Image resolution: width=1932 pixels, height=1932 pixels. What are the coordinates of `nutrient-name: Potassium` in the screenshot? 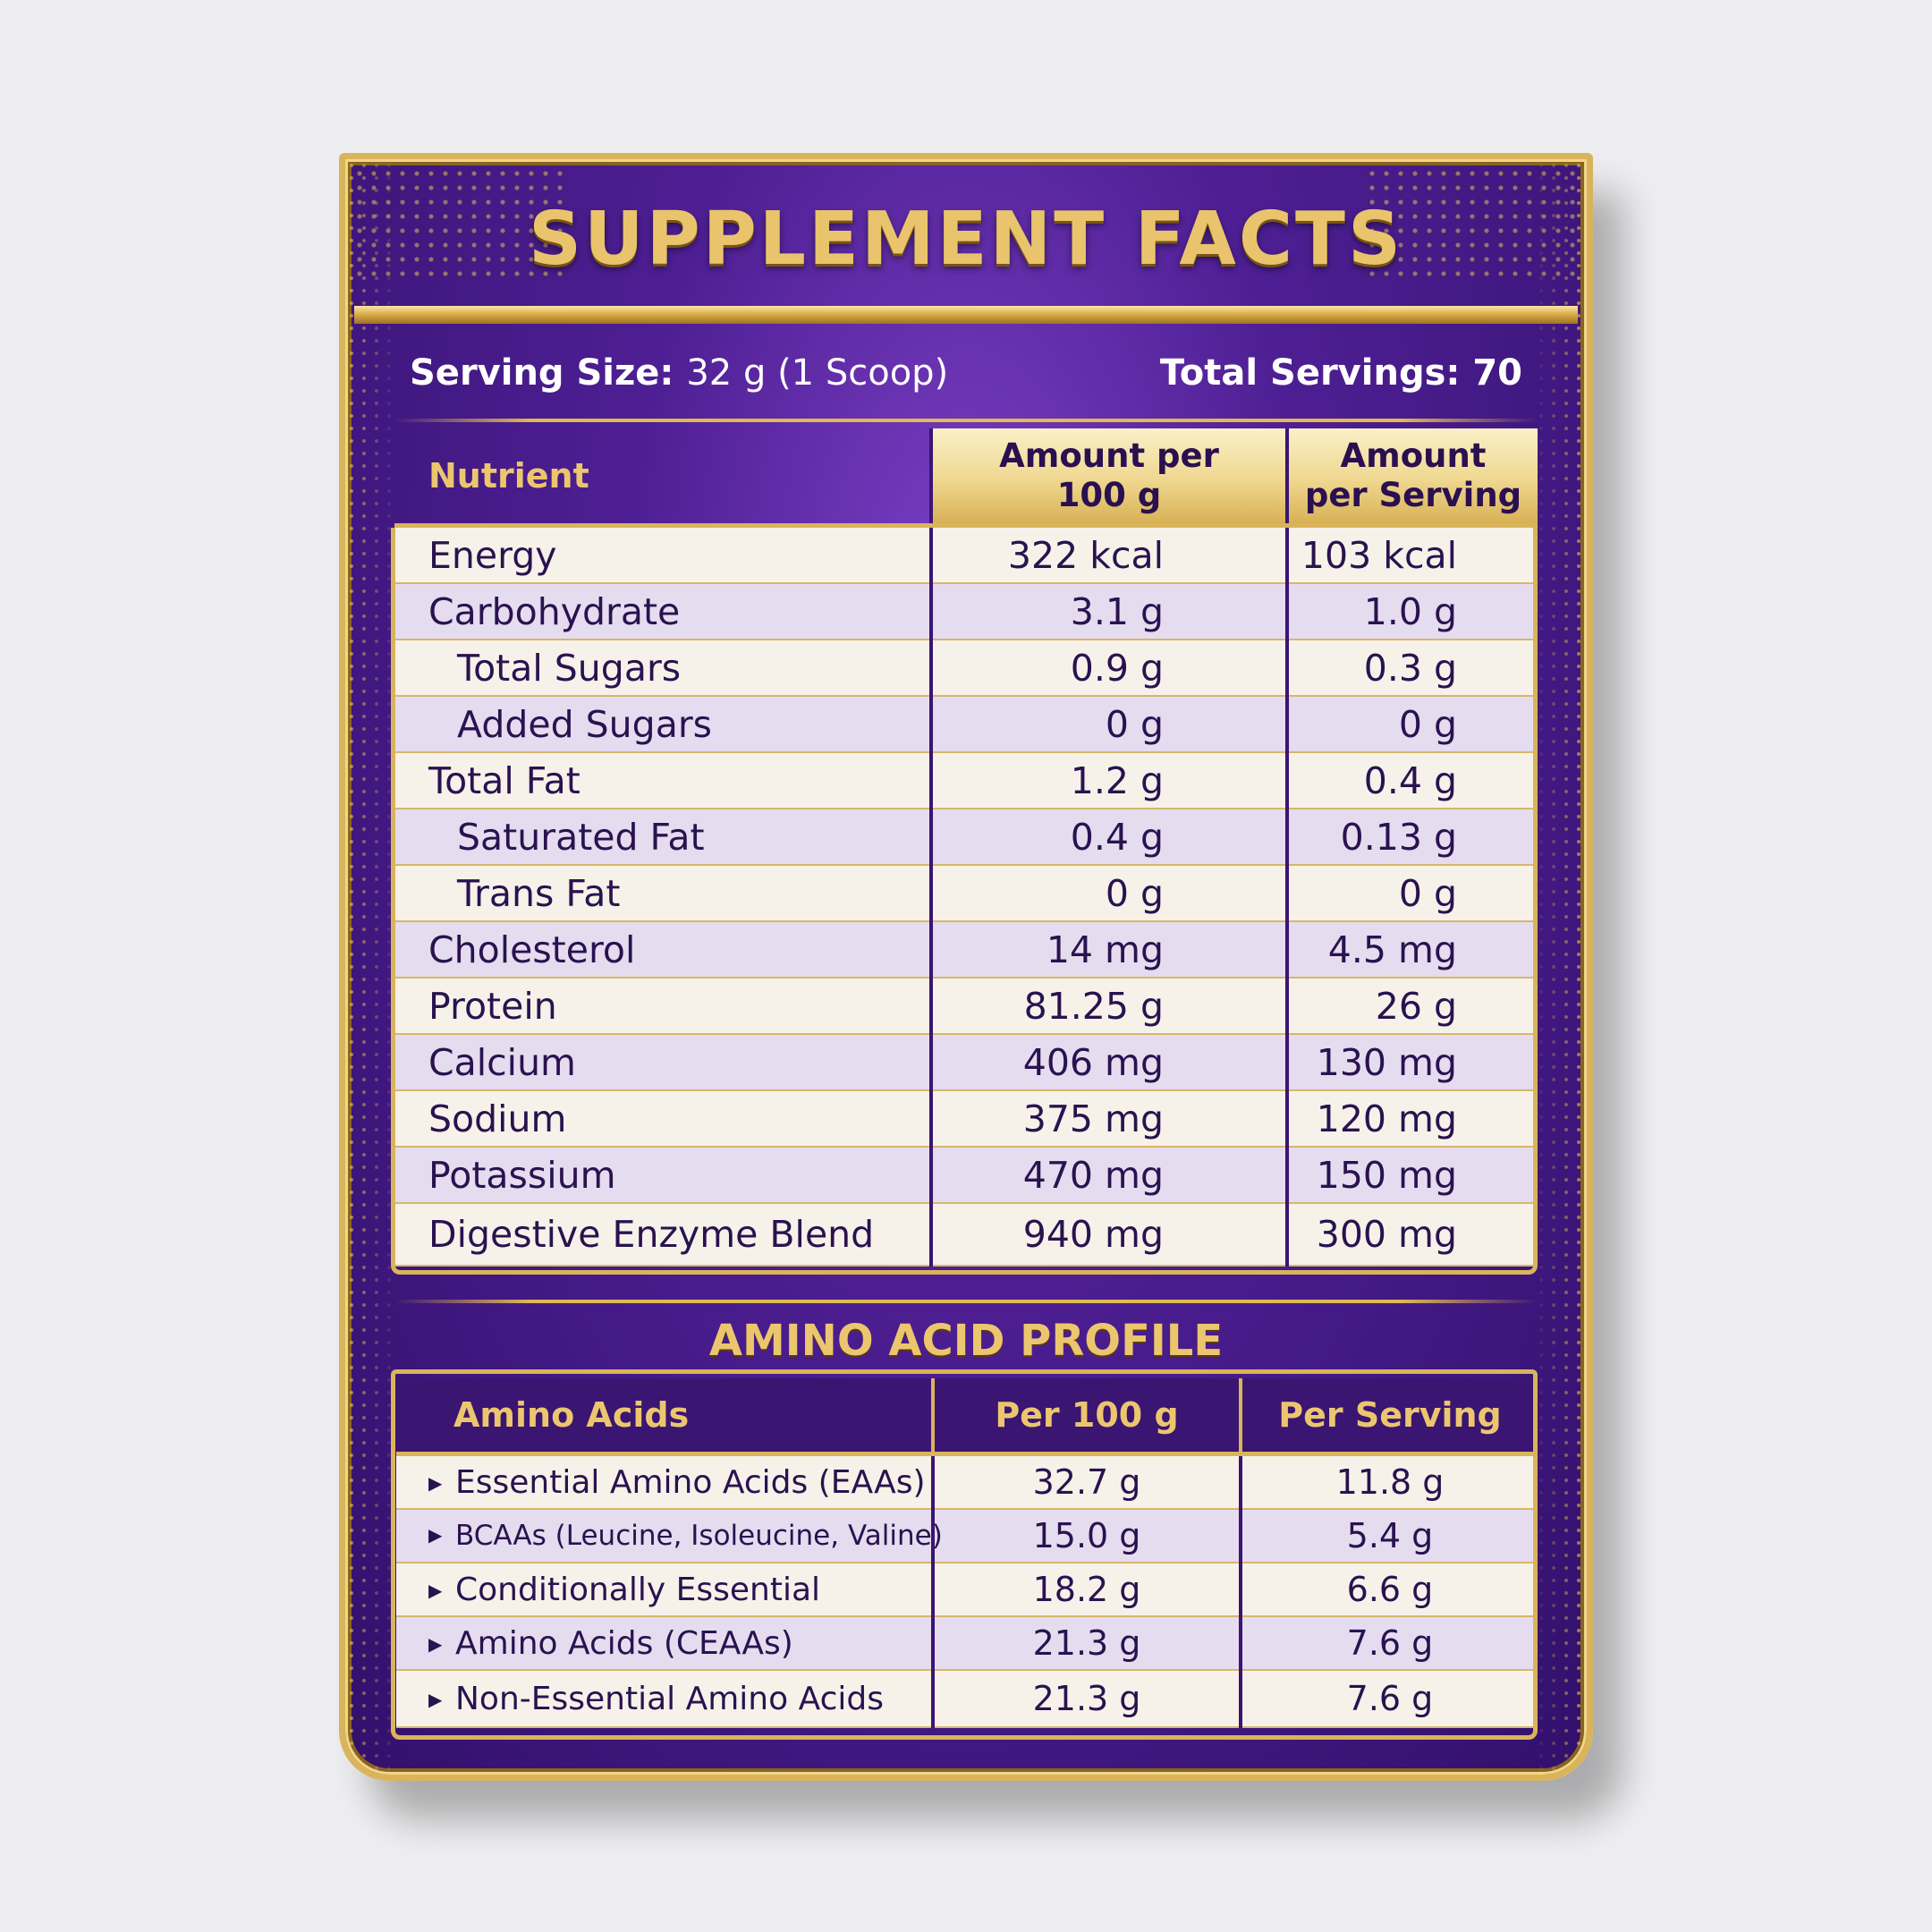 It's located at (662, 1175).